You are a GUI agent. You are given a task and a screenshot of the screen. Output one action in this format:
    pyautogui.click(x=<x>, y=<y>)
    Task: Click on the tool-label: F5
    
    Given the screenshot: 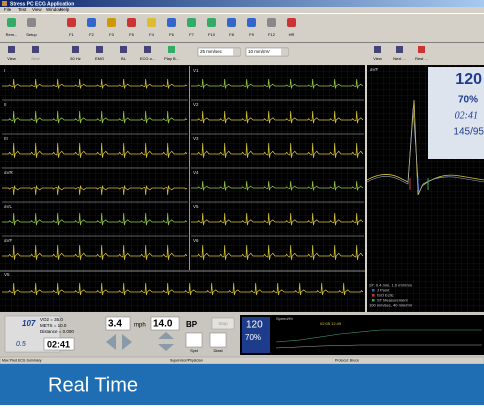 What is the action you would take?
    pyautogui.click(x=131, y=34)
    